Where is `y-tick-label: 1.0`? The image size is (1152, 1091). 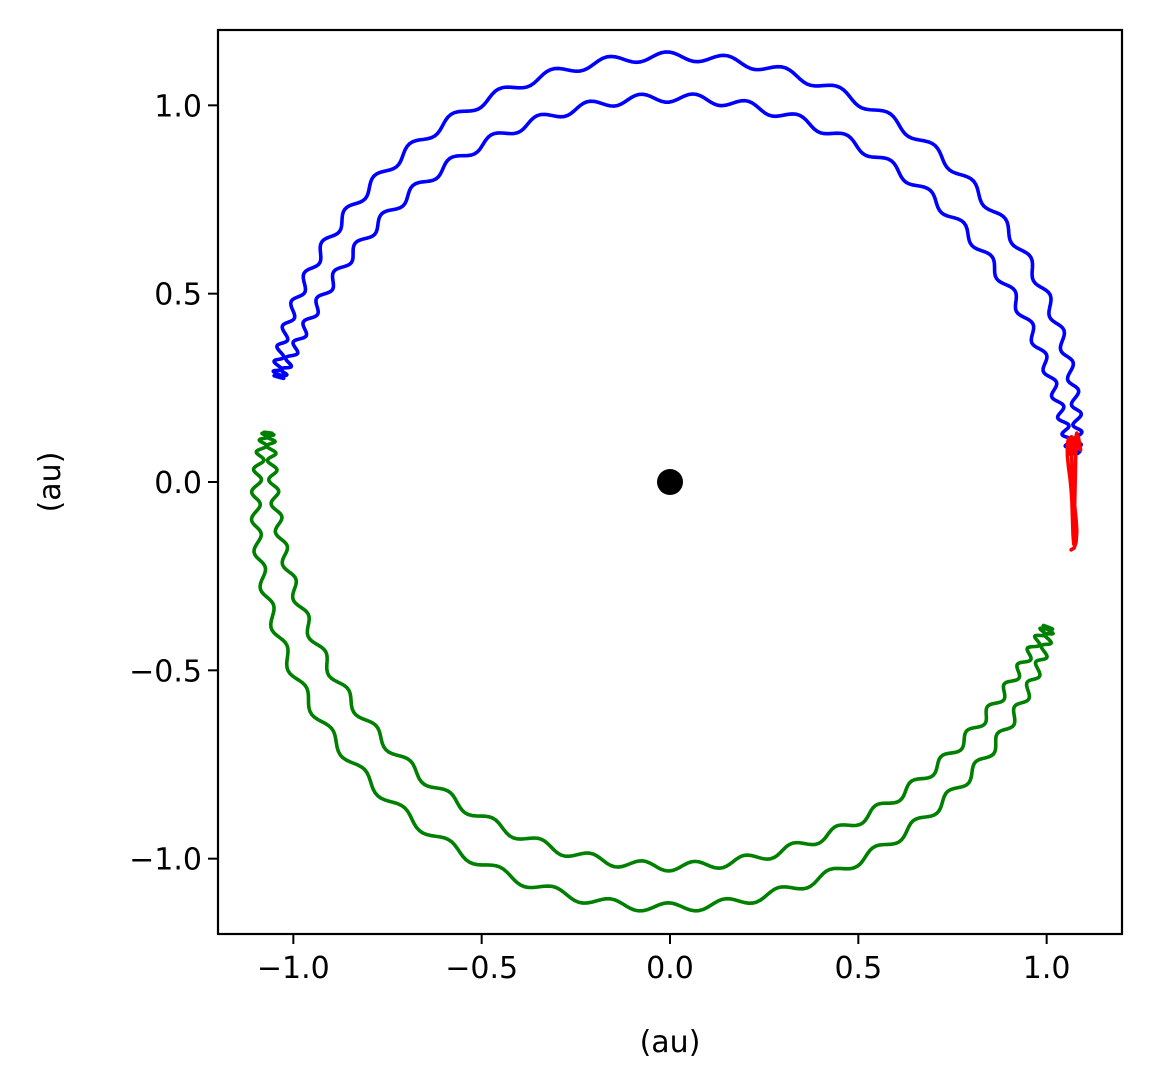 y-tick-label: 1.0 is located at coordinates (178, 106).